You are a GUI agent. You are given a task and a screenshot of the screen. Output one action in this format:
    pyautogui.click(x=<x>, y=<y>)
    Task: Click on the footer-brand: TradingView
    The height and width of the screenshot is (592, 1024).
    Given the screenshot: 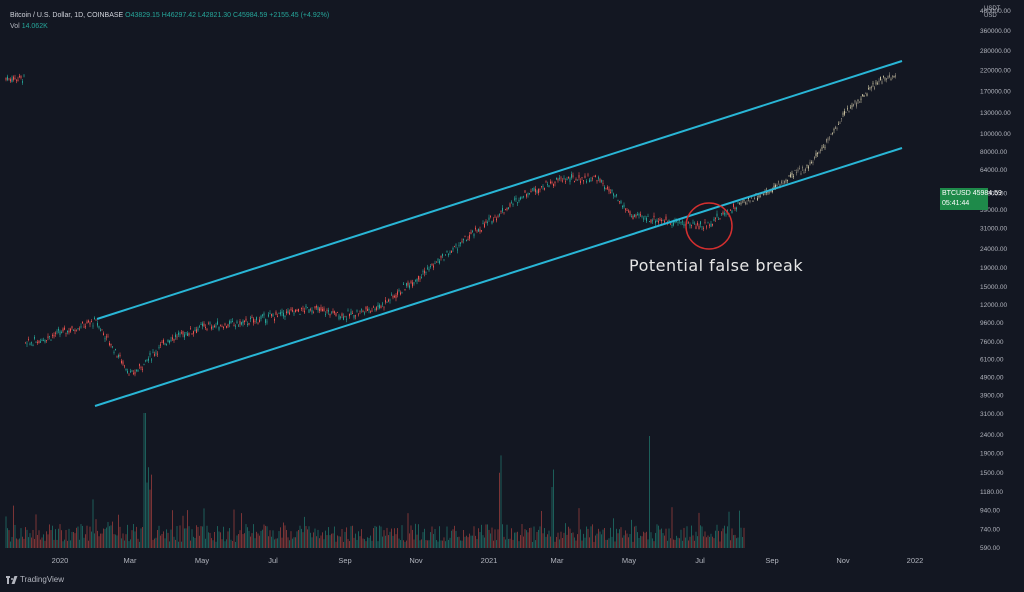 What is the action you would take?
    pyautogui.click(x=35, y=579)
    